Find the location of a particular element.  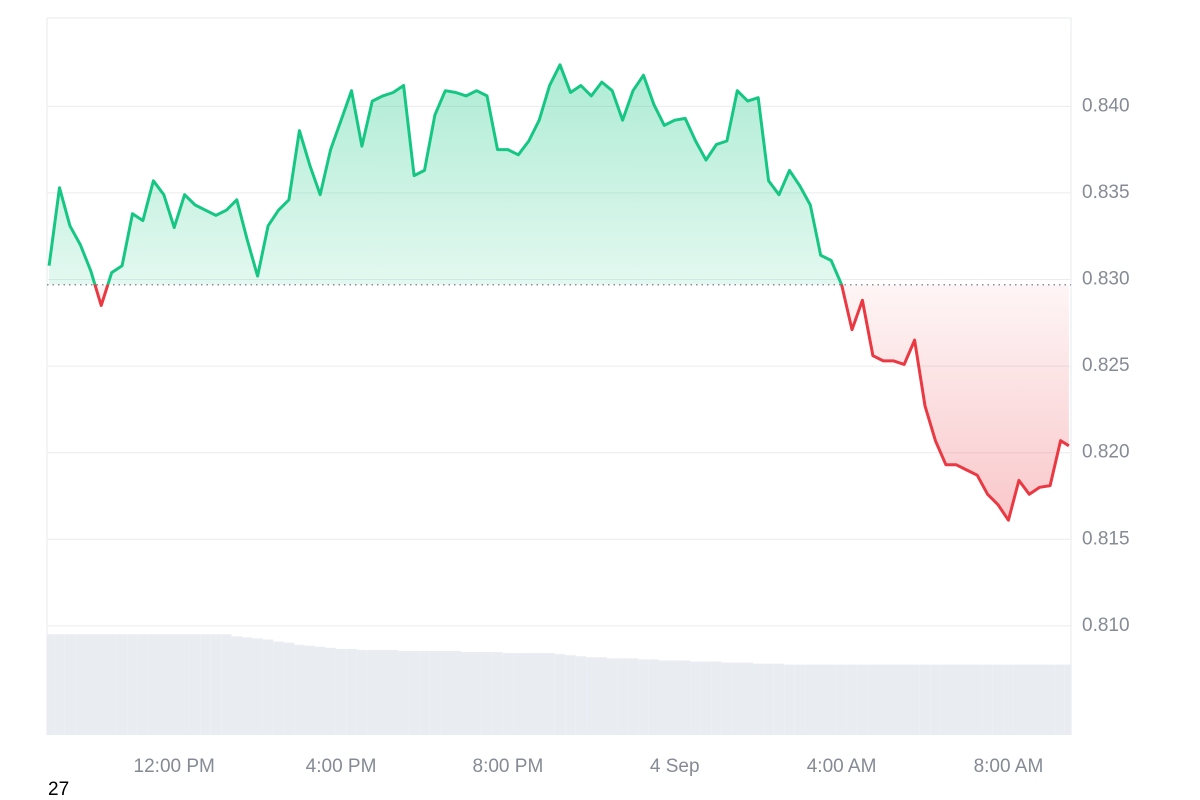

y-tick-label: 0.820 is located at coordinates (1106, 452).